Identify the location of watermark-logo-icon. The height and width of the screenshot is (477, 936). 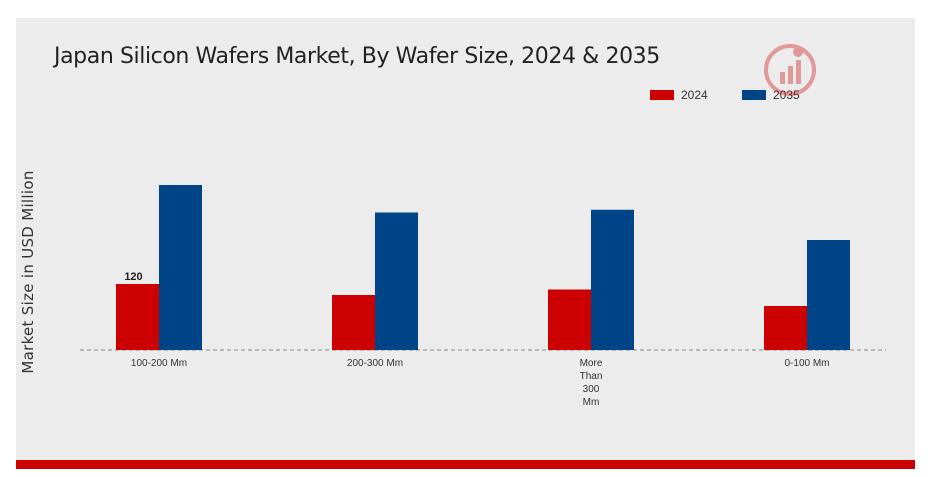
(790, 70).